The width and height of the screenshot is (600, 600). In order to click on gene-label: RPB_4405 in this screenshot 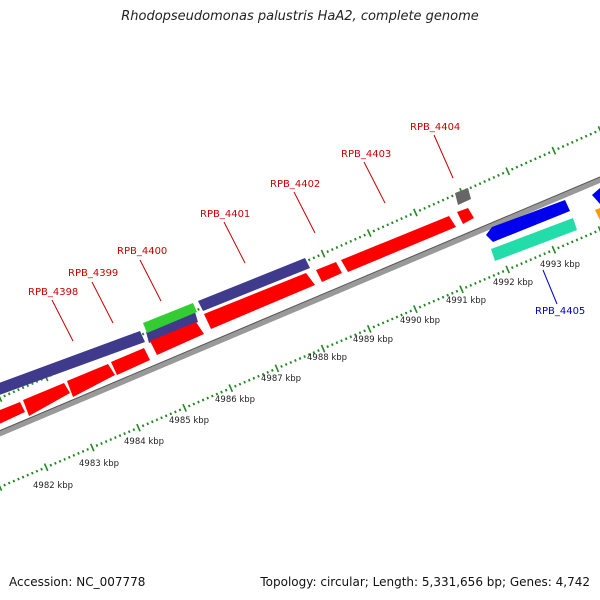, I will do `click(560, 311)`.